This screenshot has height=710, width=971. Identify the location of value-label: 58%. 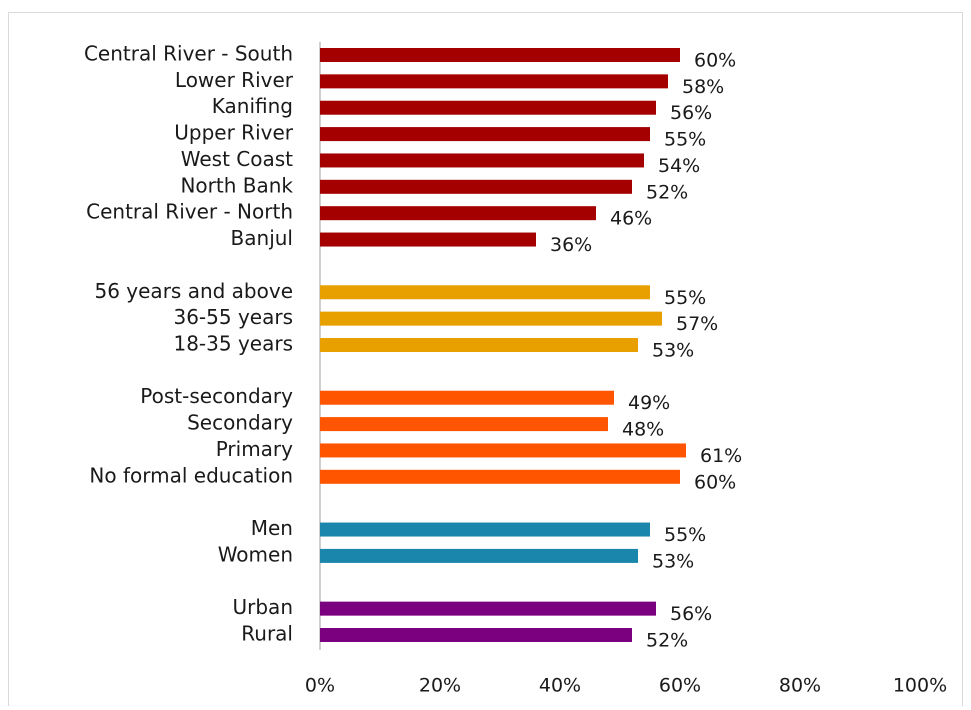
(703, 87).